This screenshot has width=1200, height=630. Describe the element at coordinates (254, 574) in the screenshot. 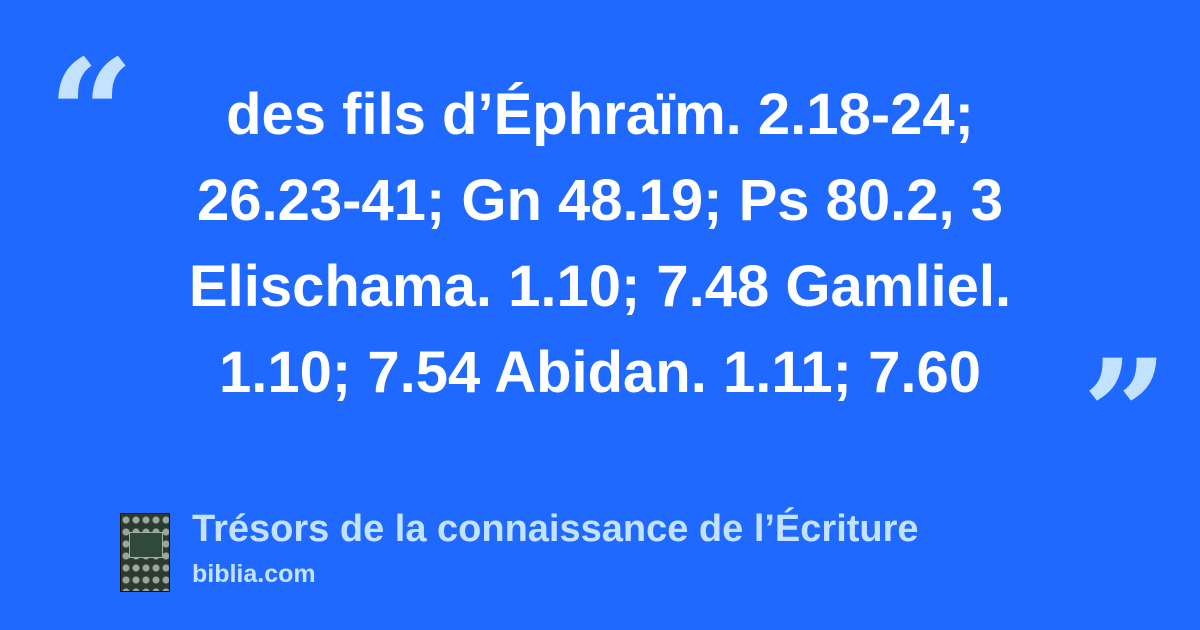

I see `source-site: biblia.com` at that location.